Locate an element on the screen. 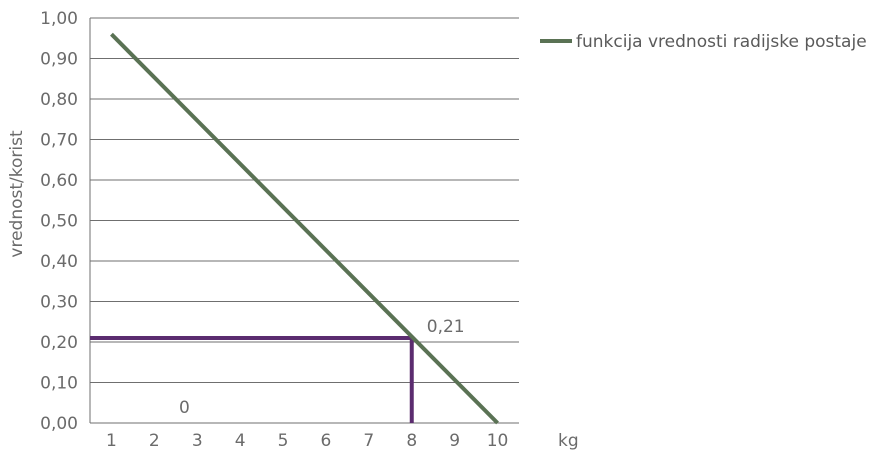 This screenshot has width=888, height=451. x-tick-label: 2 is located at coordinates (154, 441).